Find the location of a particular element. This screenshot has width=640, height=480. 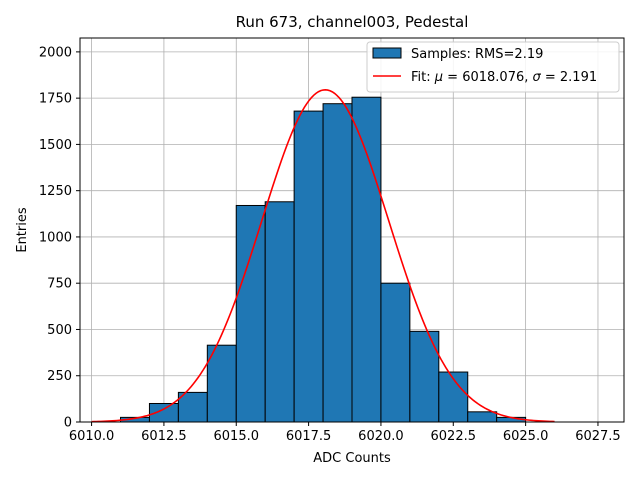

legend-fit-label: Fit: μ = 6018.076, σ = 2.191 is located at coordinates (504, 77).